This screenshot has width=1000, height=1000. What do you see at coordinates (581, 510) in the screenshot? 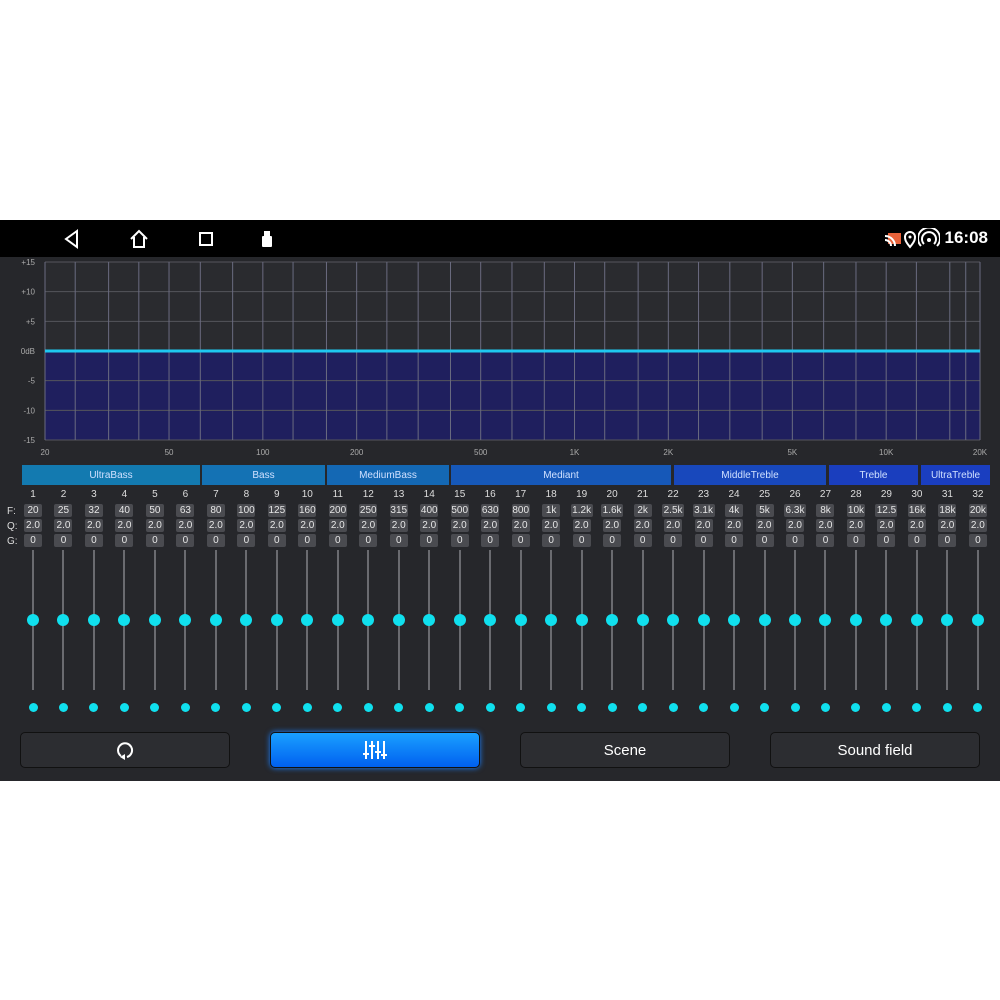
I see `band-frequency-field: 1.2k` at bounding box center [581, 510].